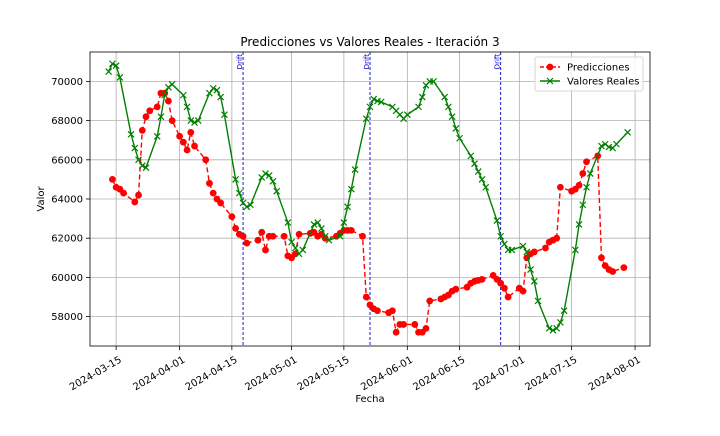  I want to click on y-tick-label: 70000, so click(67, 82).